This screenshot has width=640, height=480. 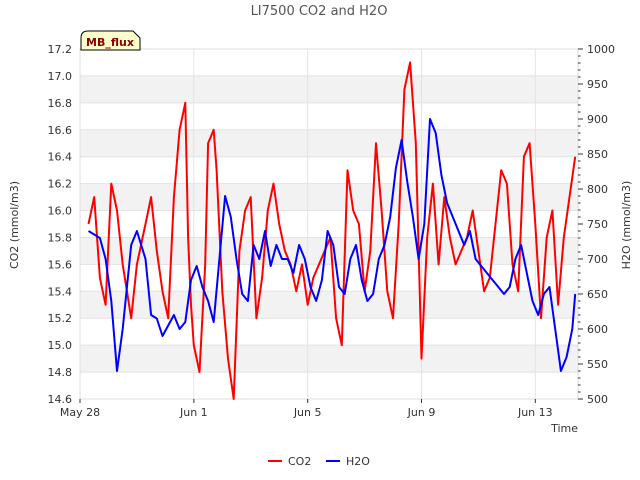 What do you see at coordinates (597, 294) in the screenshot?
I see `y2-tick-label: 650` at bounding box center [597, 294].